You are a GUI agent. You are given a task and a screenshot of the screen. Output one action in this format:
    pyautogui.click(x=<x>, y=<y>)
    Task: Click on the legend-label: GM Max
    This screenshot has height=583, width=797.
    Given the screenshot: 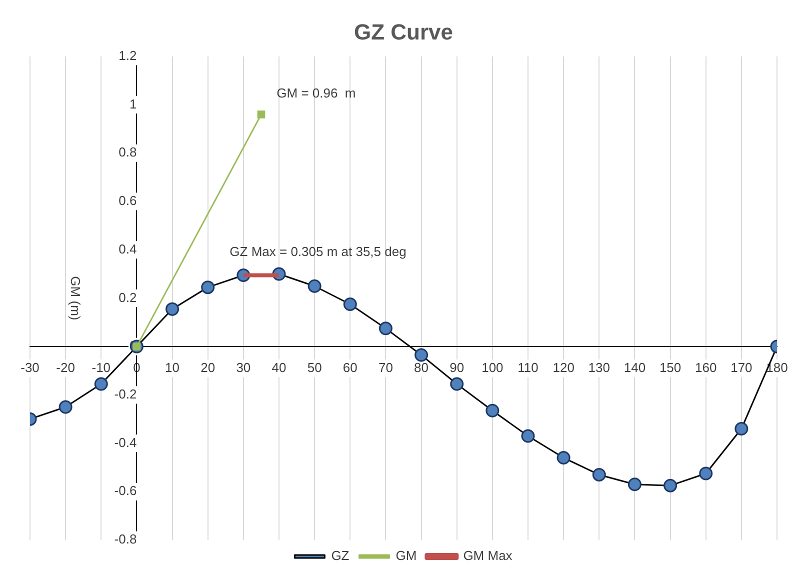 What is the action you would take?
    pyautogui.click(x=488, y=556)
    